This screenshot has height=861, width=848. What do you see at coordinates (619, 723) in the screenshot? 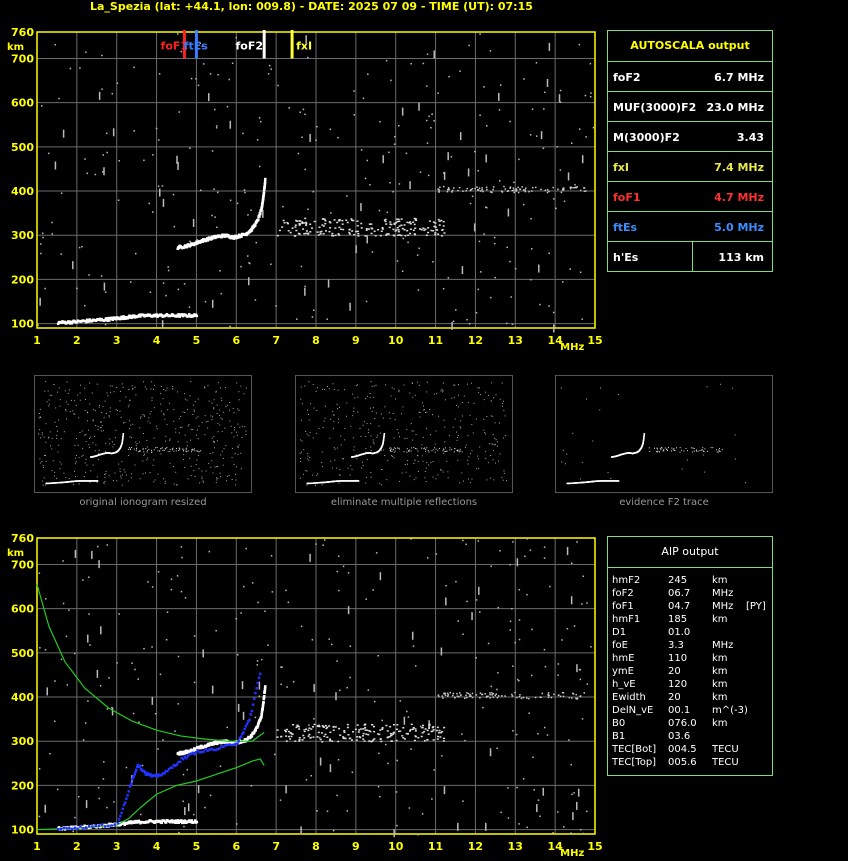
I see `aip-key: B0` at bounding box center [619, 723].